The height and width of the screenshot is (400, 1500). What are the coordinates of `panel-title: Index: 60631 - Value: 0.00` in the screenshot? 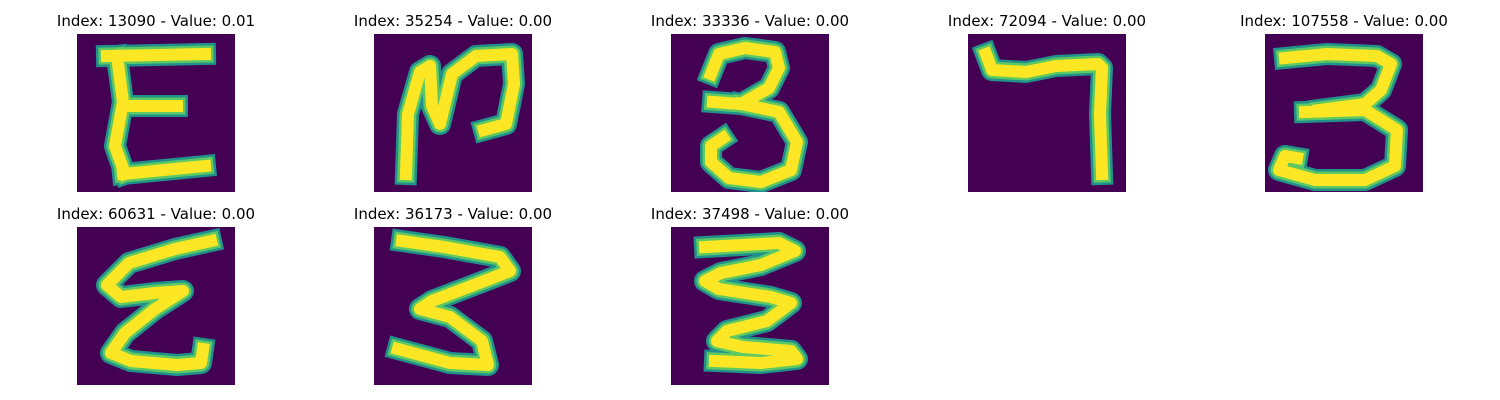 It's located at (156, 214).